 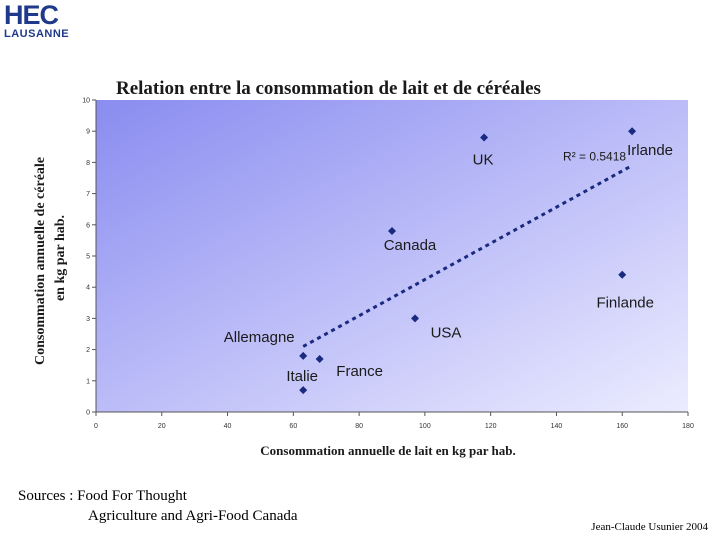 I want to click on x-tick-label: 100, so click(x=425, y=426).